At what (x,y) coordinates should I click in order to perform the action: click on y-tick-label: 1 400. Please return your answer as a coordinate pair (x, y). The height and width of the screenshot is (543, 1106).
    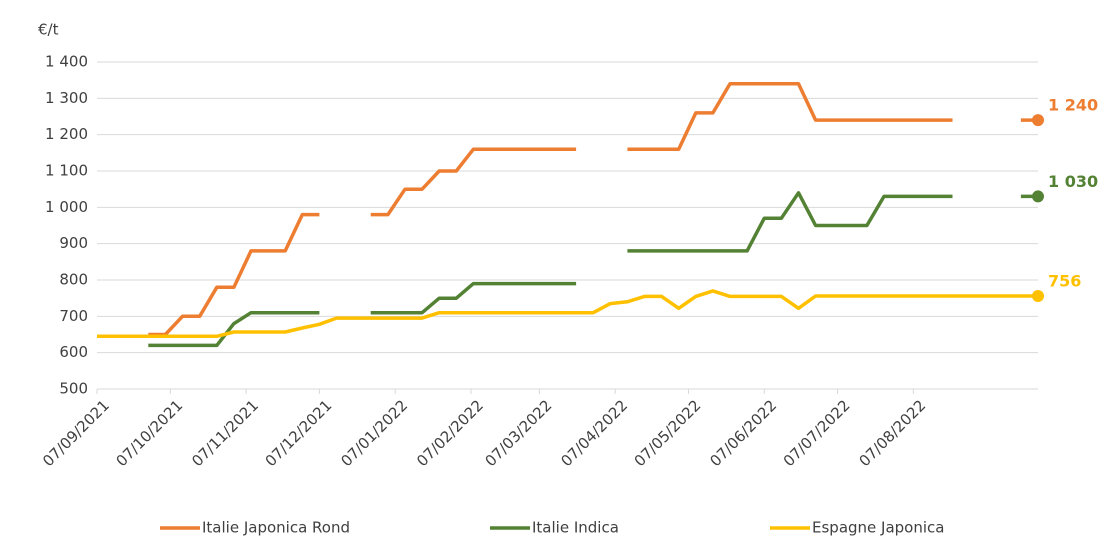
    Looking at the image, I should click on (66, 62).